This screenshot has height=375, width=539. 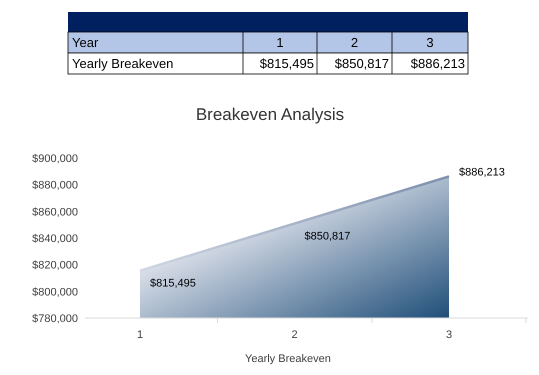 I want to click on y-tick-label: $880,000, so click(x=55, y=186).